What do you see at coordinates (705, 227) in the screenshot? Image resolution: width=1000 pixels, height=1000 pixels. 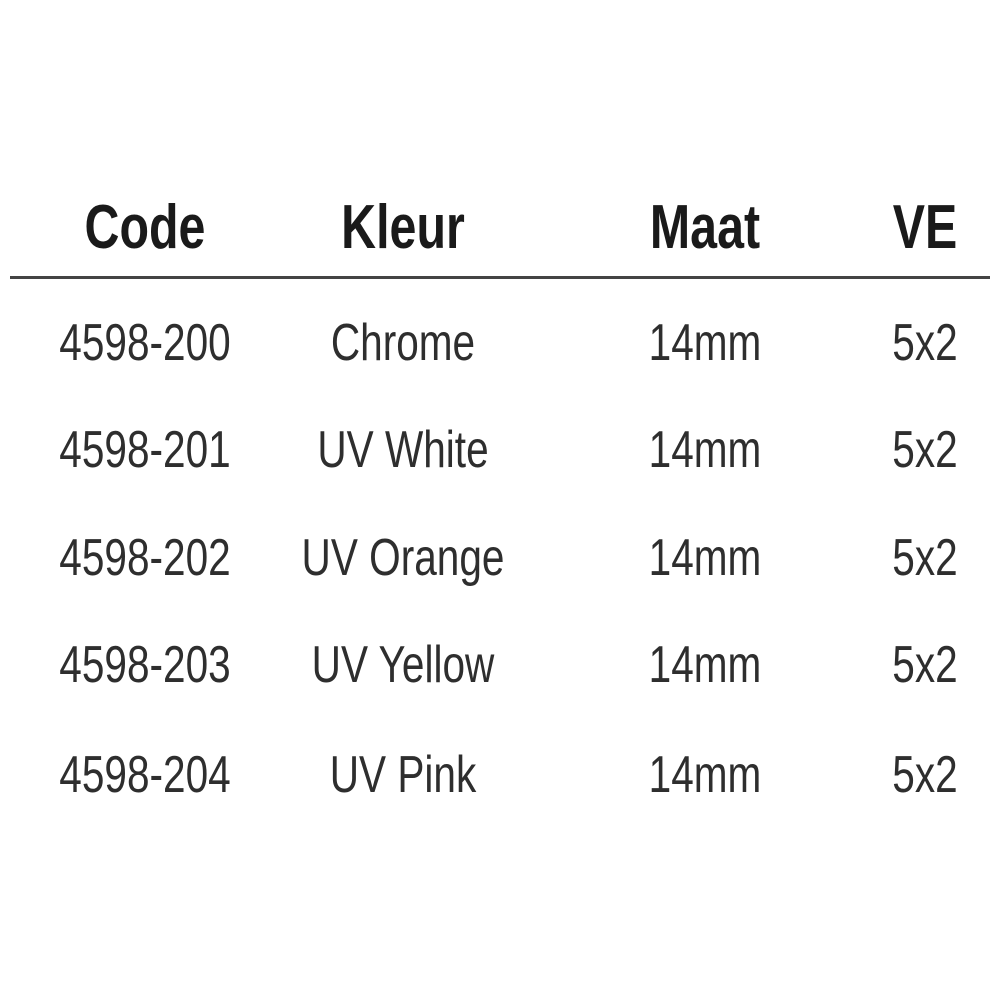 I see `header-maat: Maat` at bounding box center [705, 227].